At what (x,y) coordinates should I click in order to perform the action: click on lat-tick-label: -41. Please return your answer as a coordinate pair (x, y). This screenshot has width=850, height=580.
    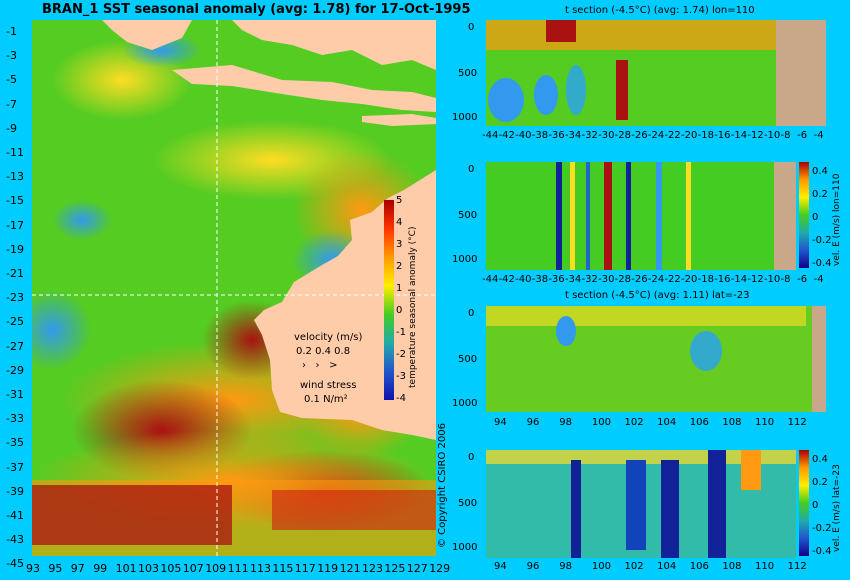
    Looking at the image, I should click on (15, 515).